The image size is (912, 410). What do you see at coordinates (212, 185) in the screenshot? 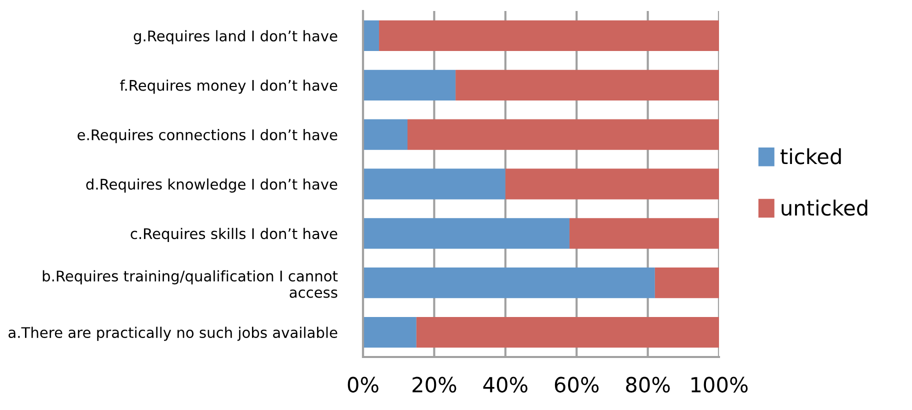
I see `y-tick-label: d.Requires knowledge I don’t have` at bounding box center [212, 185].